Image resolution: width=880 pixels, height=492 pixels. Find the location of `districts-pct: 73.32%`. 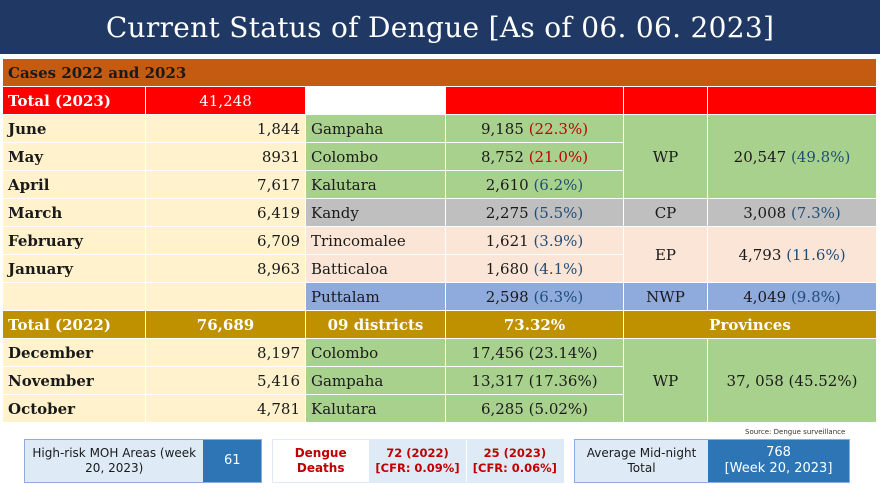

districts-pct: 73.32% is located at coordinates (534, 324).